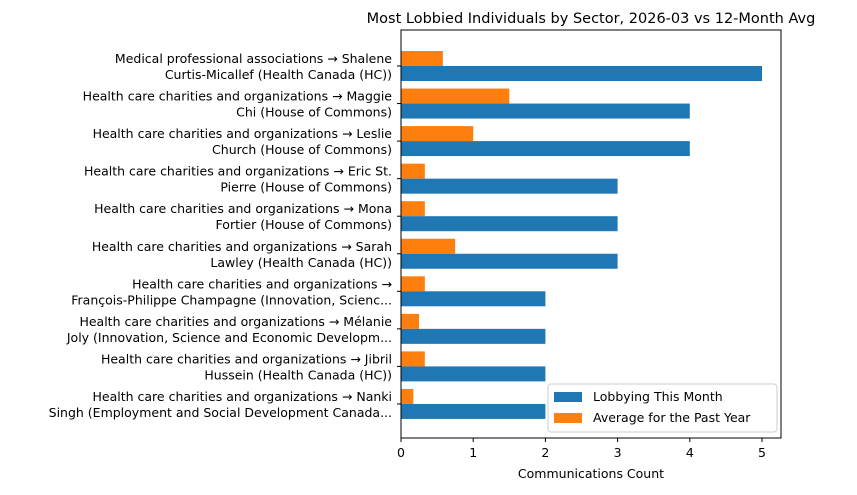  I want to click on legend-label-this-month: Lobbying This Month, so click(658, 396).